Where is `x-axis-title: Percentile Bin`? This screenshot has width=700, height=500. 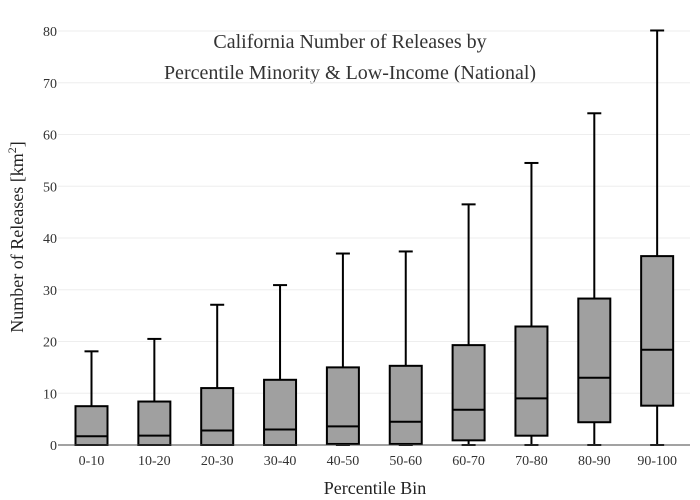 x-axis-title: Percentile Bin is located at coordinates (375, 488).